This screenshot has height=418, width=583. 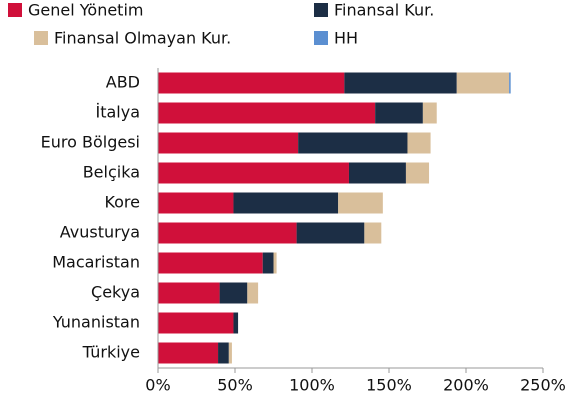 What do you see at coordinates (100, 232) in the screenshot?
I see `y-tick-label: Avusturya` at bounding box center [100, 232].